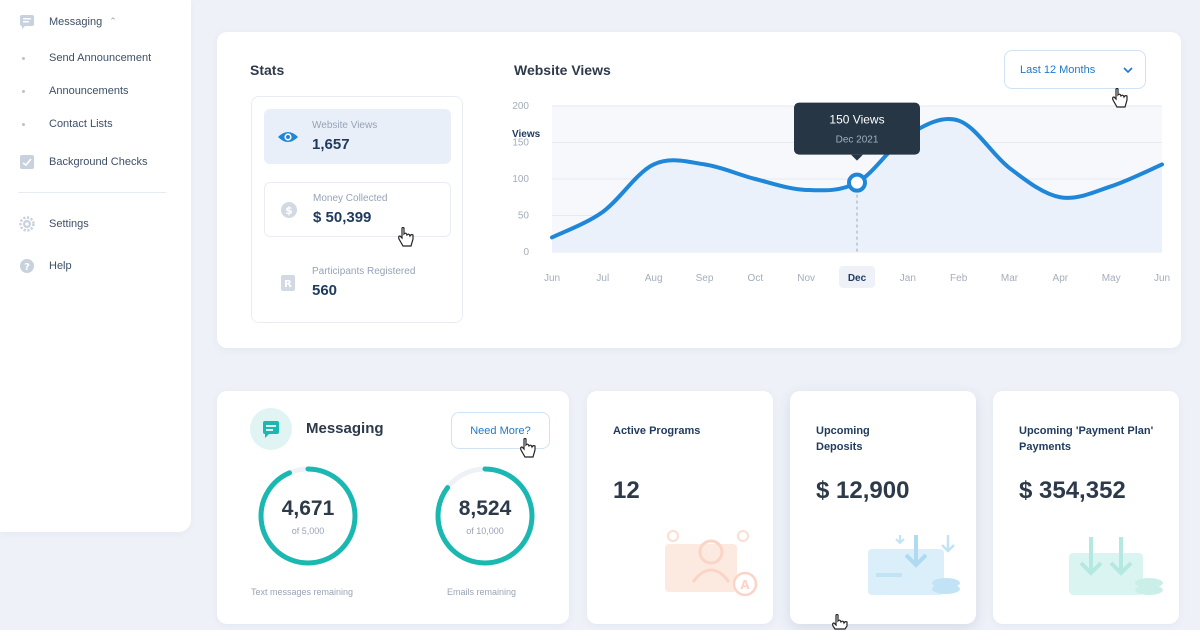 The height and width of the screenshot is (630, 1200). I want to click on x-tick-label: May, so click(1111, 278).